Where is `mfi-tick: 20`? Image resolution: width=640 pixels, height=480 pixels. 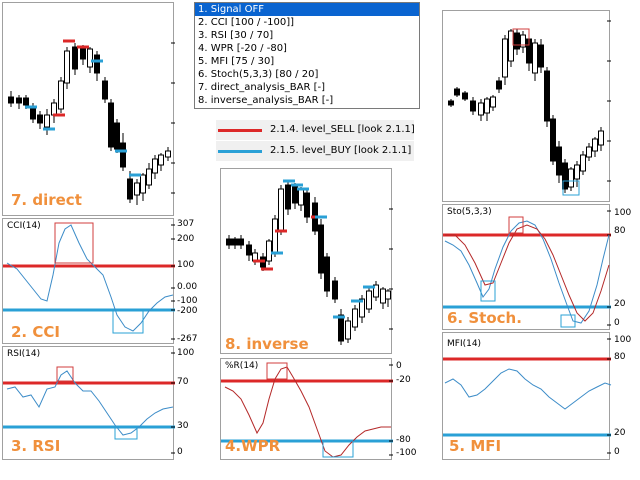
mfi-tick: 20 is located at coordinates (620, 433).